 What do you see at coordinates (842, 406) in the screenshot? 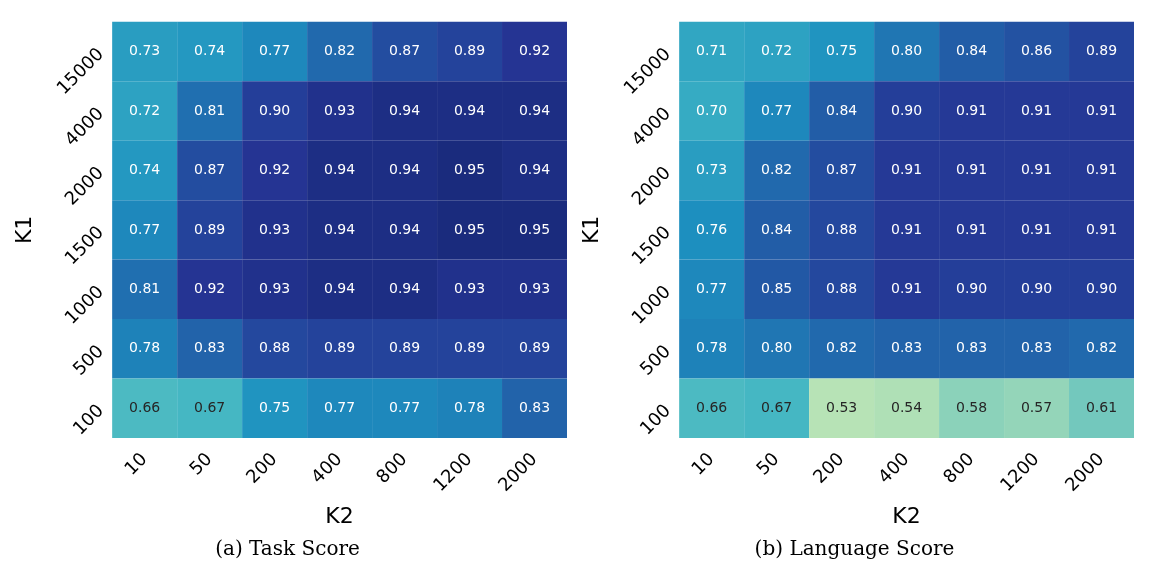
I see `data-label: 0.53` at bounding box center [842, 406].